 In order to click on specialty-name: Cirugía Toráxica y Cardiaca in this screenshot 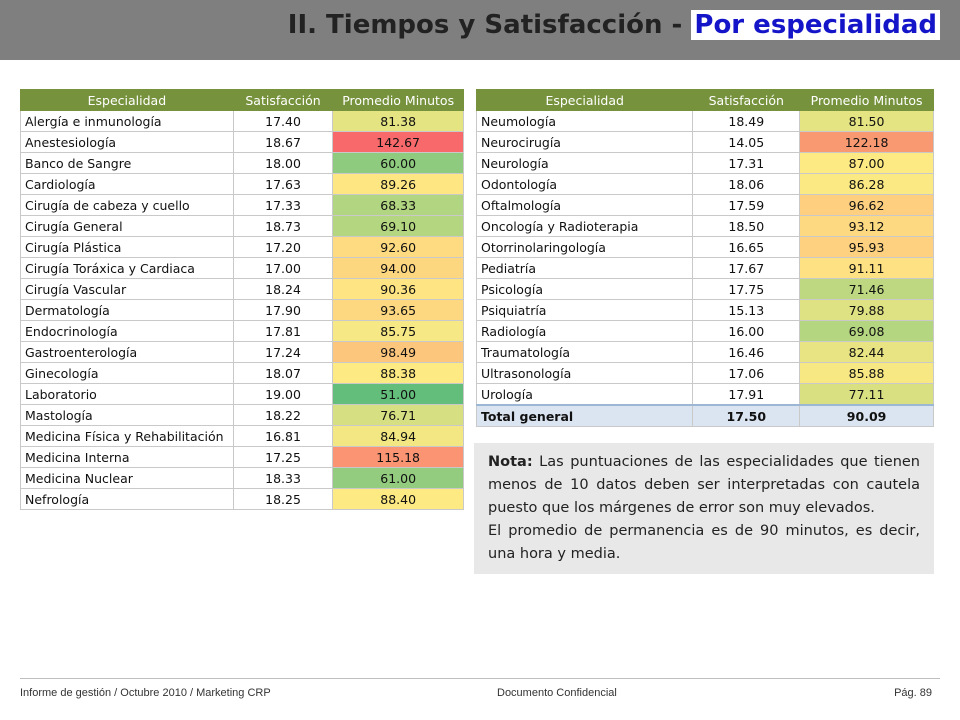, I will do `click(127, 268)`.